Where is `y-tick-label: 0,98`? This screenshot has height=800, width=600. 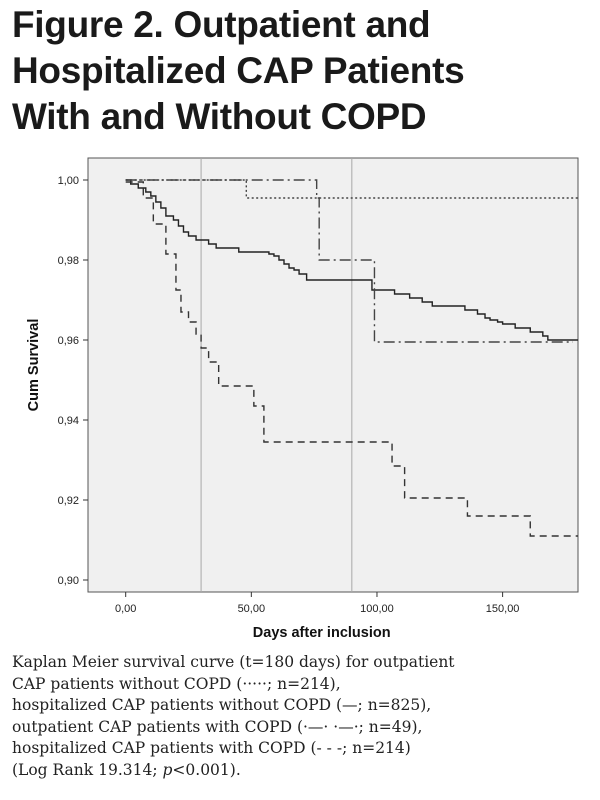 y-tick-label: 0,98 is located at coordinates (68, 261).